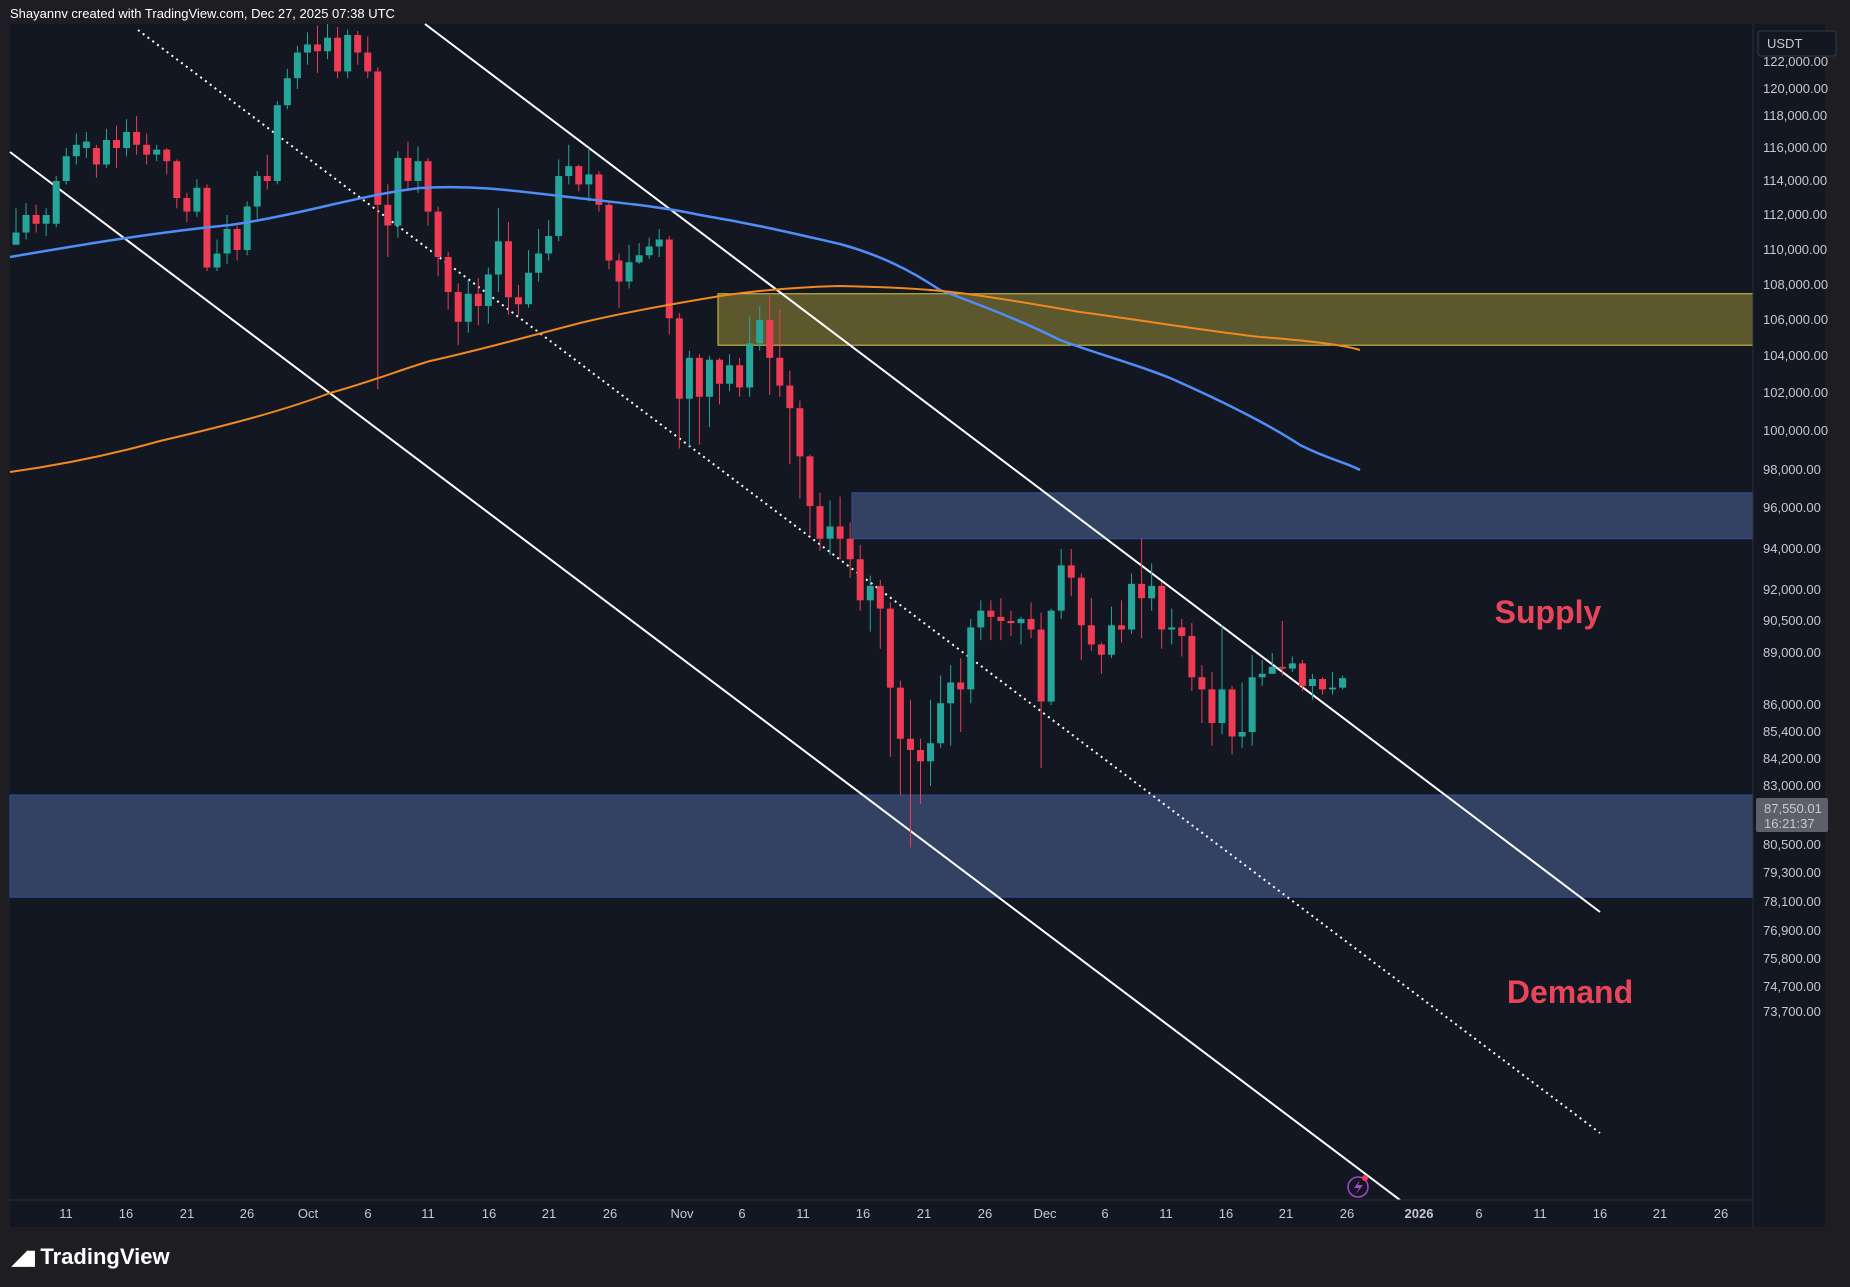  What do you see at coordinates (105, 1256) in the screenshot?
I see `brand-name: TradingView` at bounding box center [105, 1256].